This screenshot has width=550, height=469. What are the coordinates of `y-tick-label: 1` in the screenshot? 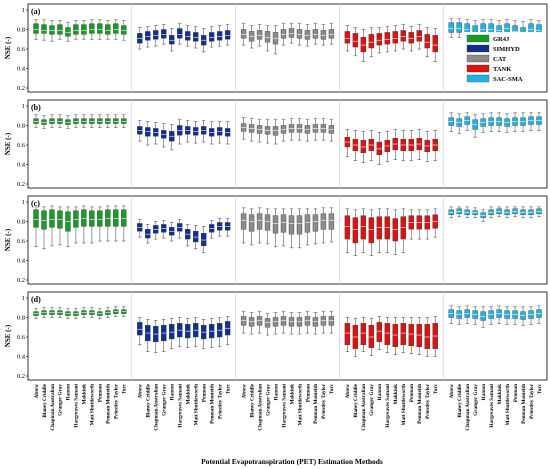 It's located at (23, 10).